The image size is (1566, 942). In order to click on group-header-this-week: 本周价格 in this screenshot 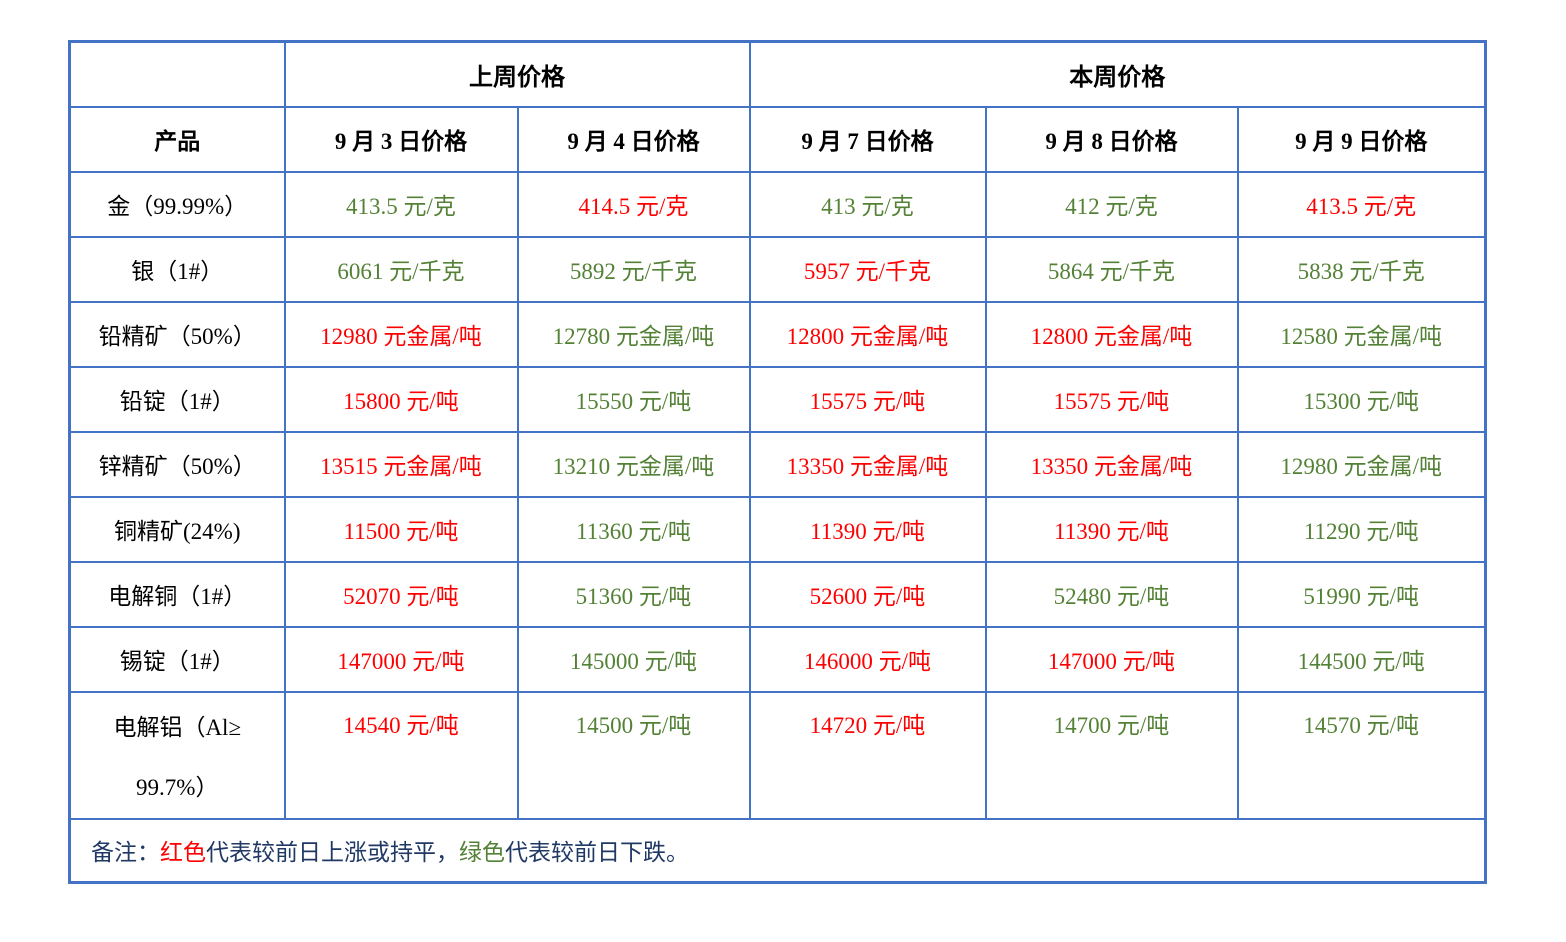, I will do `click(1117, 74)`.